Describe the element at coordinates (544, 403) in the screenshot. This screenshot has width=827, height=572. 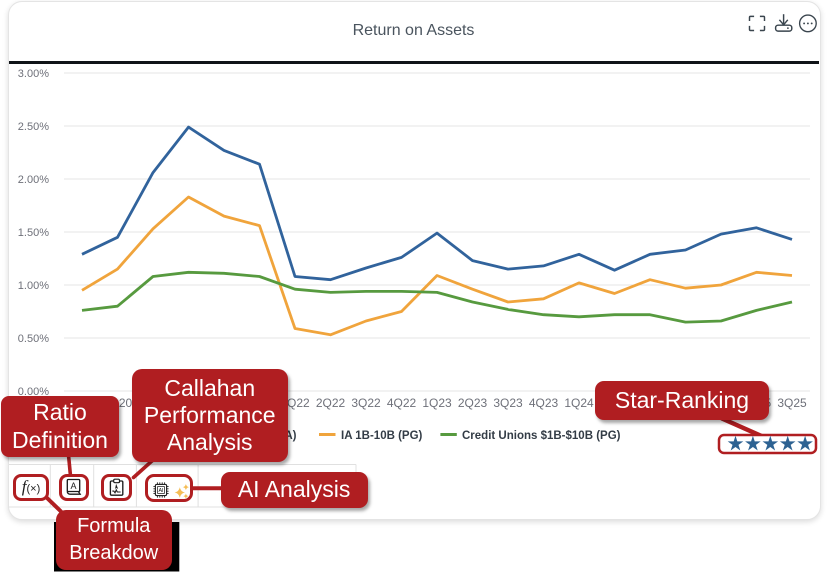
I see `svg-text: 4Q23` at that location.